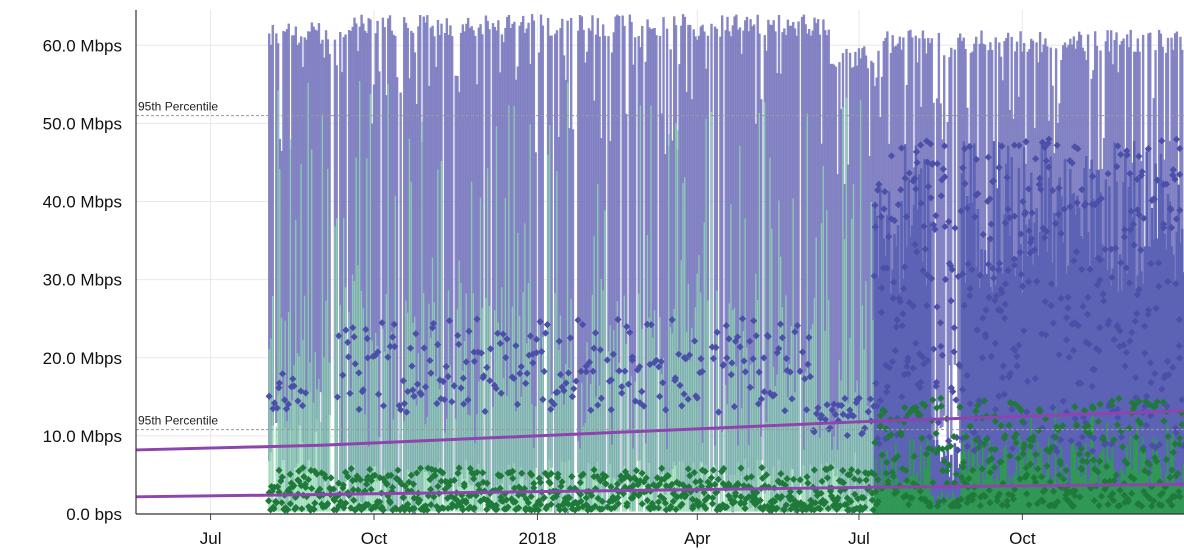 This screenshot has height=550, width=1184. Describe the element at coordinates (697, 538) in the screenshot. I see `x-tick-label: Apr` at that location.